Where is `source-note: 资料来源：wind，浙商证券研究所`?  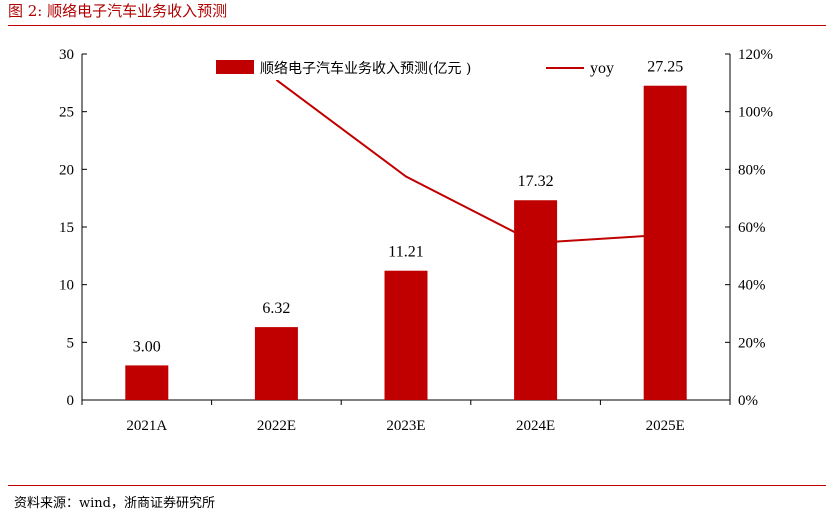 source-note: 资料来源：wind，浙商证券研究所 is located at coordinates (114, 503).